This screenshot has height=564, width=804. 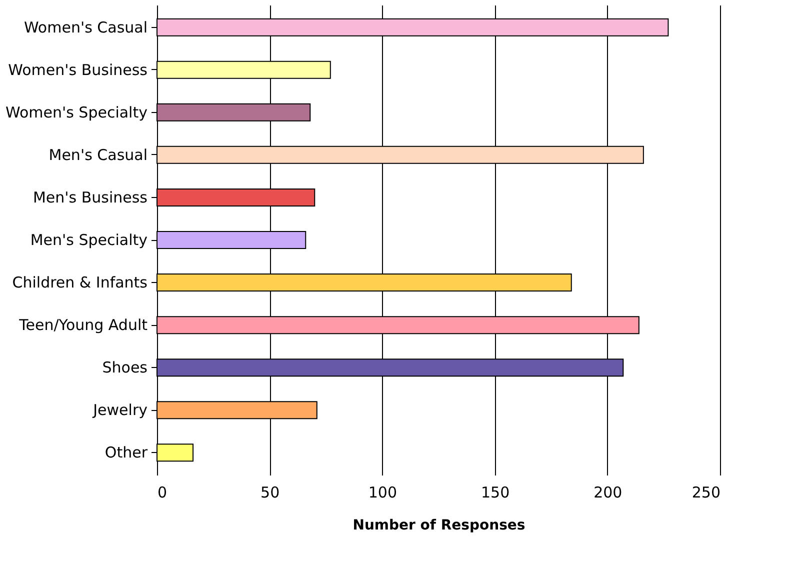 What do you see at coordinates (495, 493) in the screenshot?
I see `x-tick-label: 150` at bounding box center [495, 493].